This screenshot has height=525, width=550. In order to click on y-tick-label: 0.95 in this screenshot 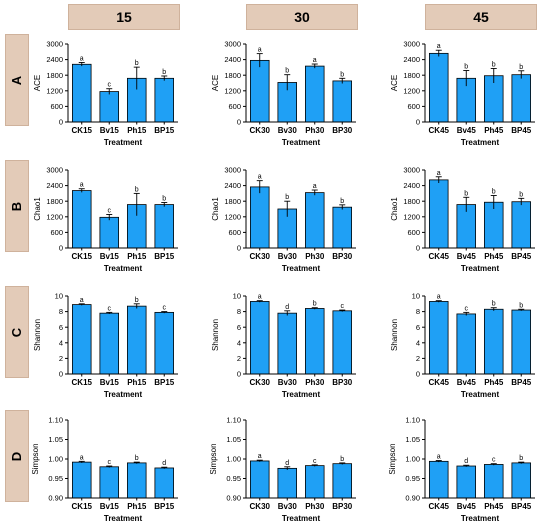, I will do `click(412, 478)`.